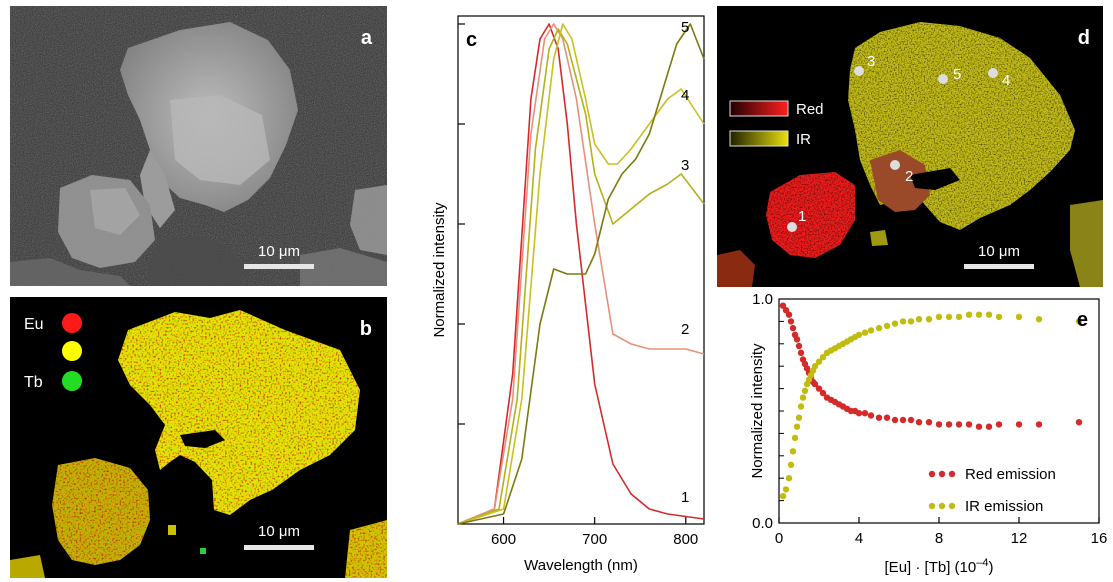 Image resolution: width=1113 pixels, height=582 pixels. I want to click on chart-e-xlabel: [Eu] · [Tb] (10–4), so click(939, 566).